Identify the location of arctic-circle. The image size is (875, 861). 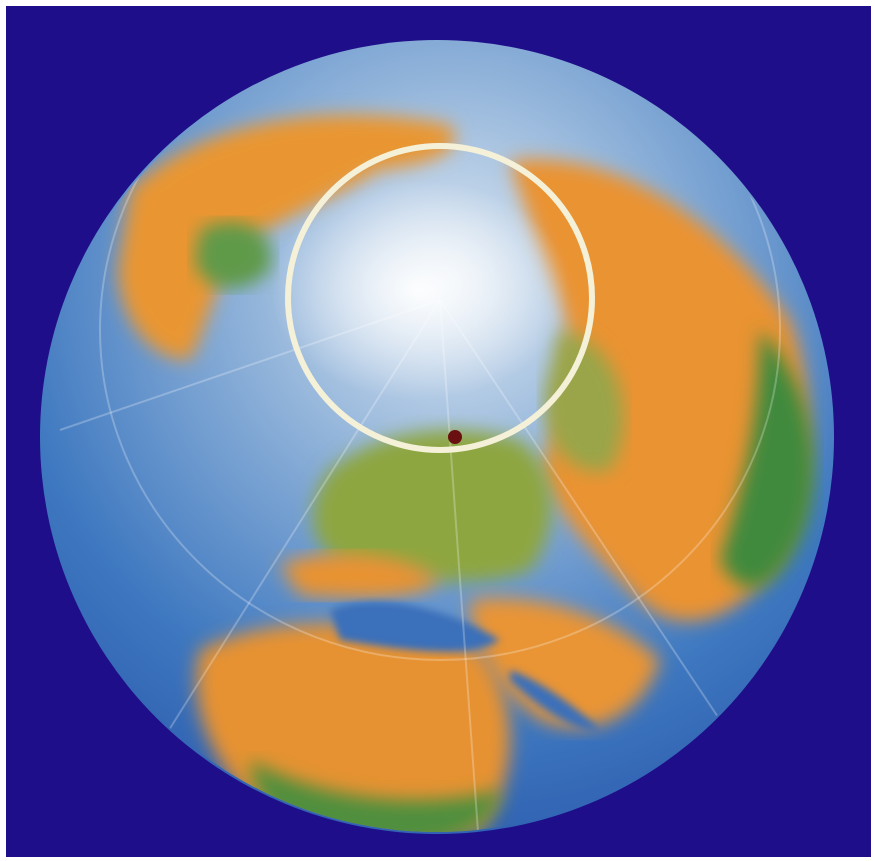
(440, 298).